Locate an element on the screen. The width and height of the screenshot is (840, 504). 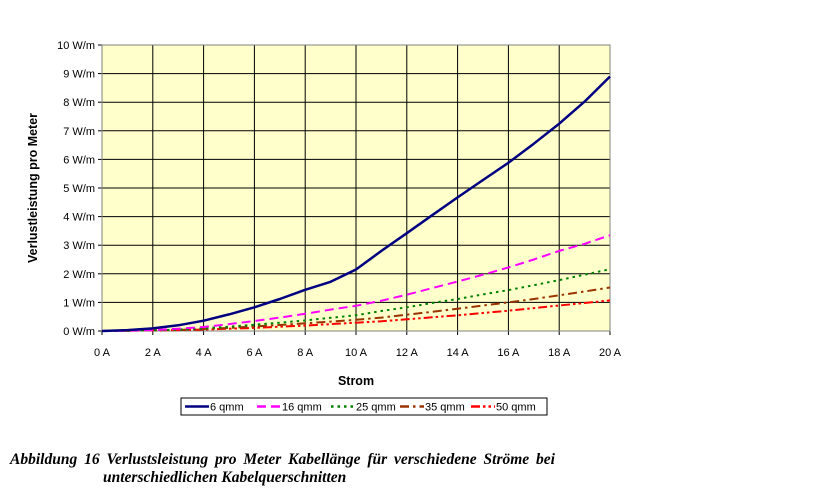
y-tick-label: 1 W/m is located at coordinates (79, 303).